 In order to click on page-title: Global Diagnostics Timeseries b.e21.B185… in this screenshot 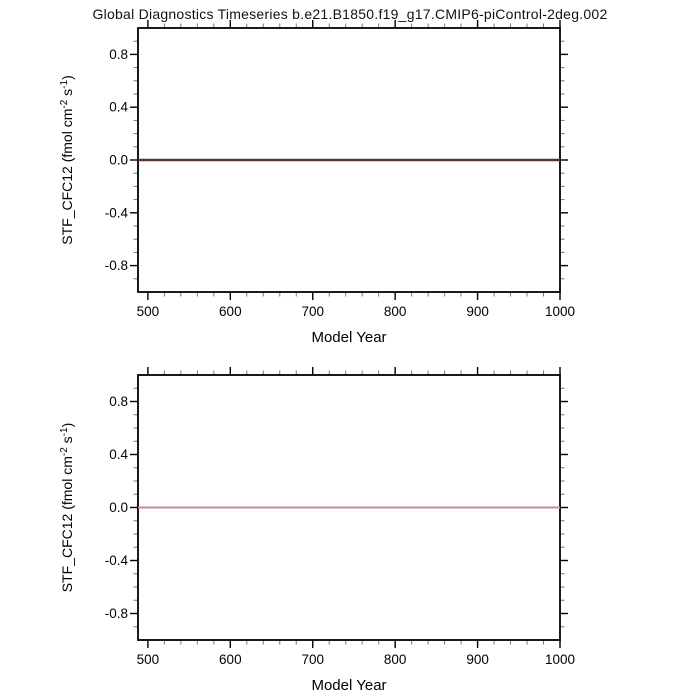, I will do `click(350, 14)`.